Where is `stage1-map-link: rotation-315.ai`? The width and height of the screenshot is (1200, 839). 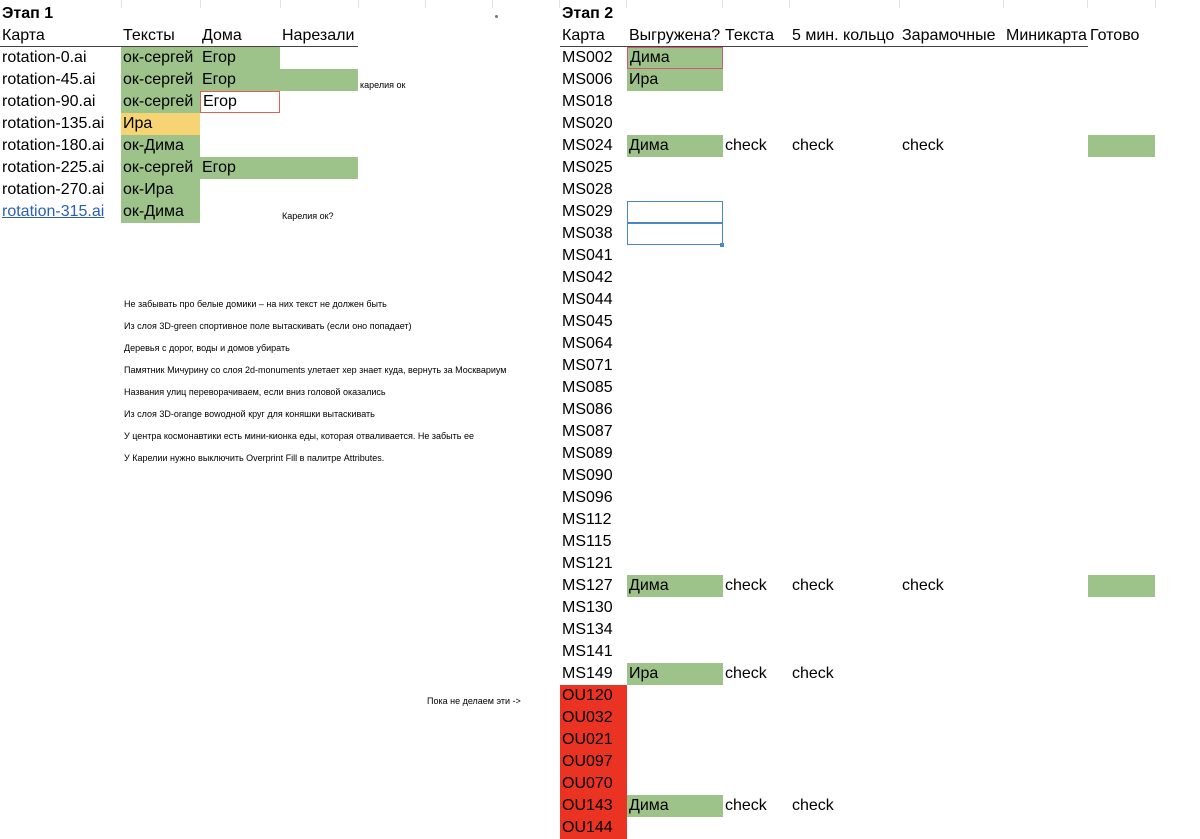 stage1-map-link: rotation-315.ai is located at coordinates (53, 211).